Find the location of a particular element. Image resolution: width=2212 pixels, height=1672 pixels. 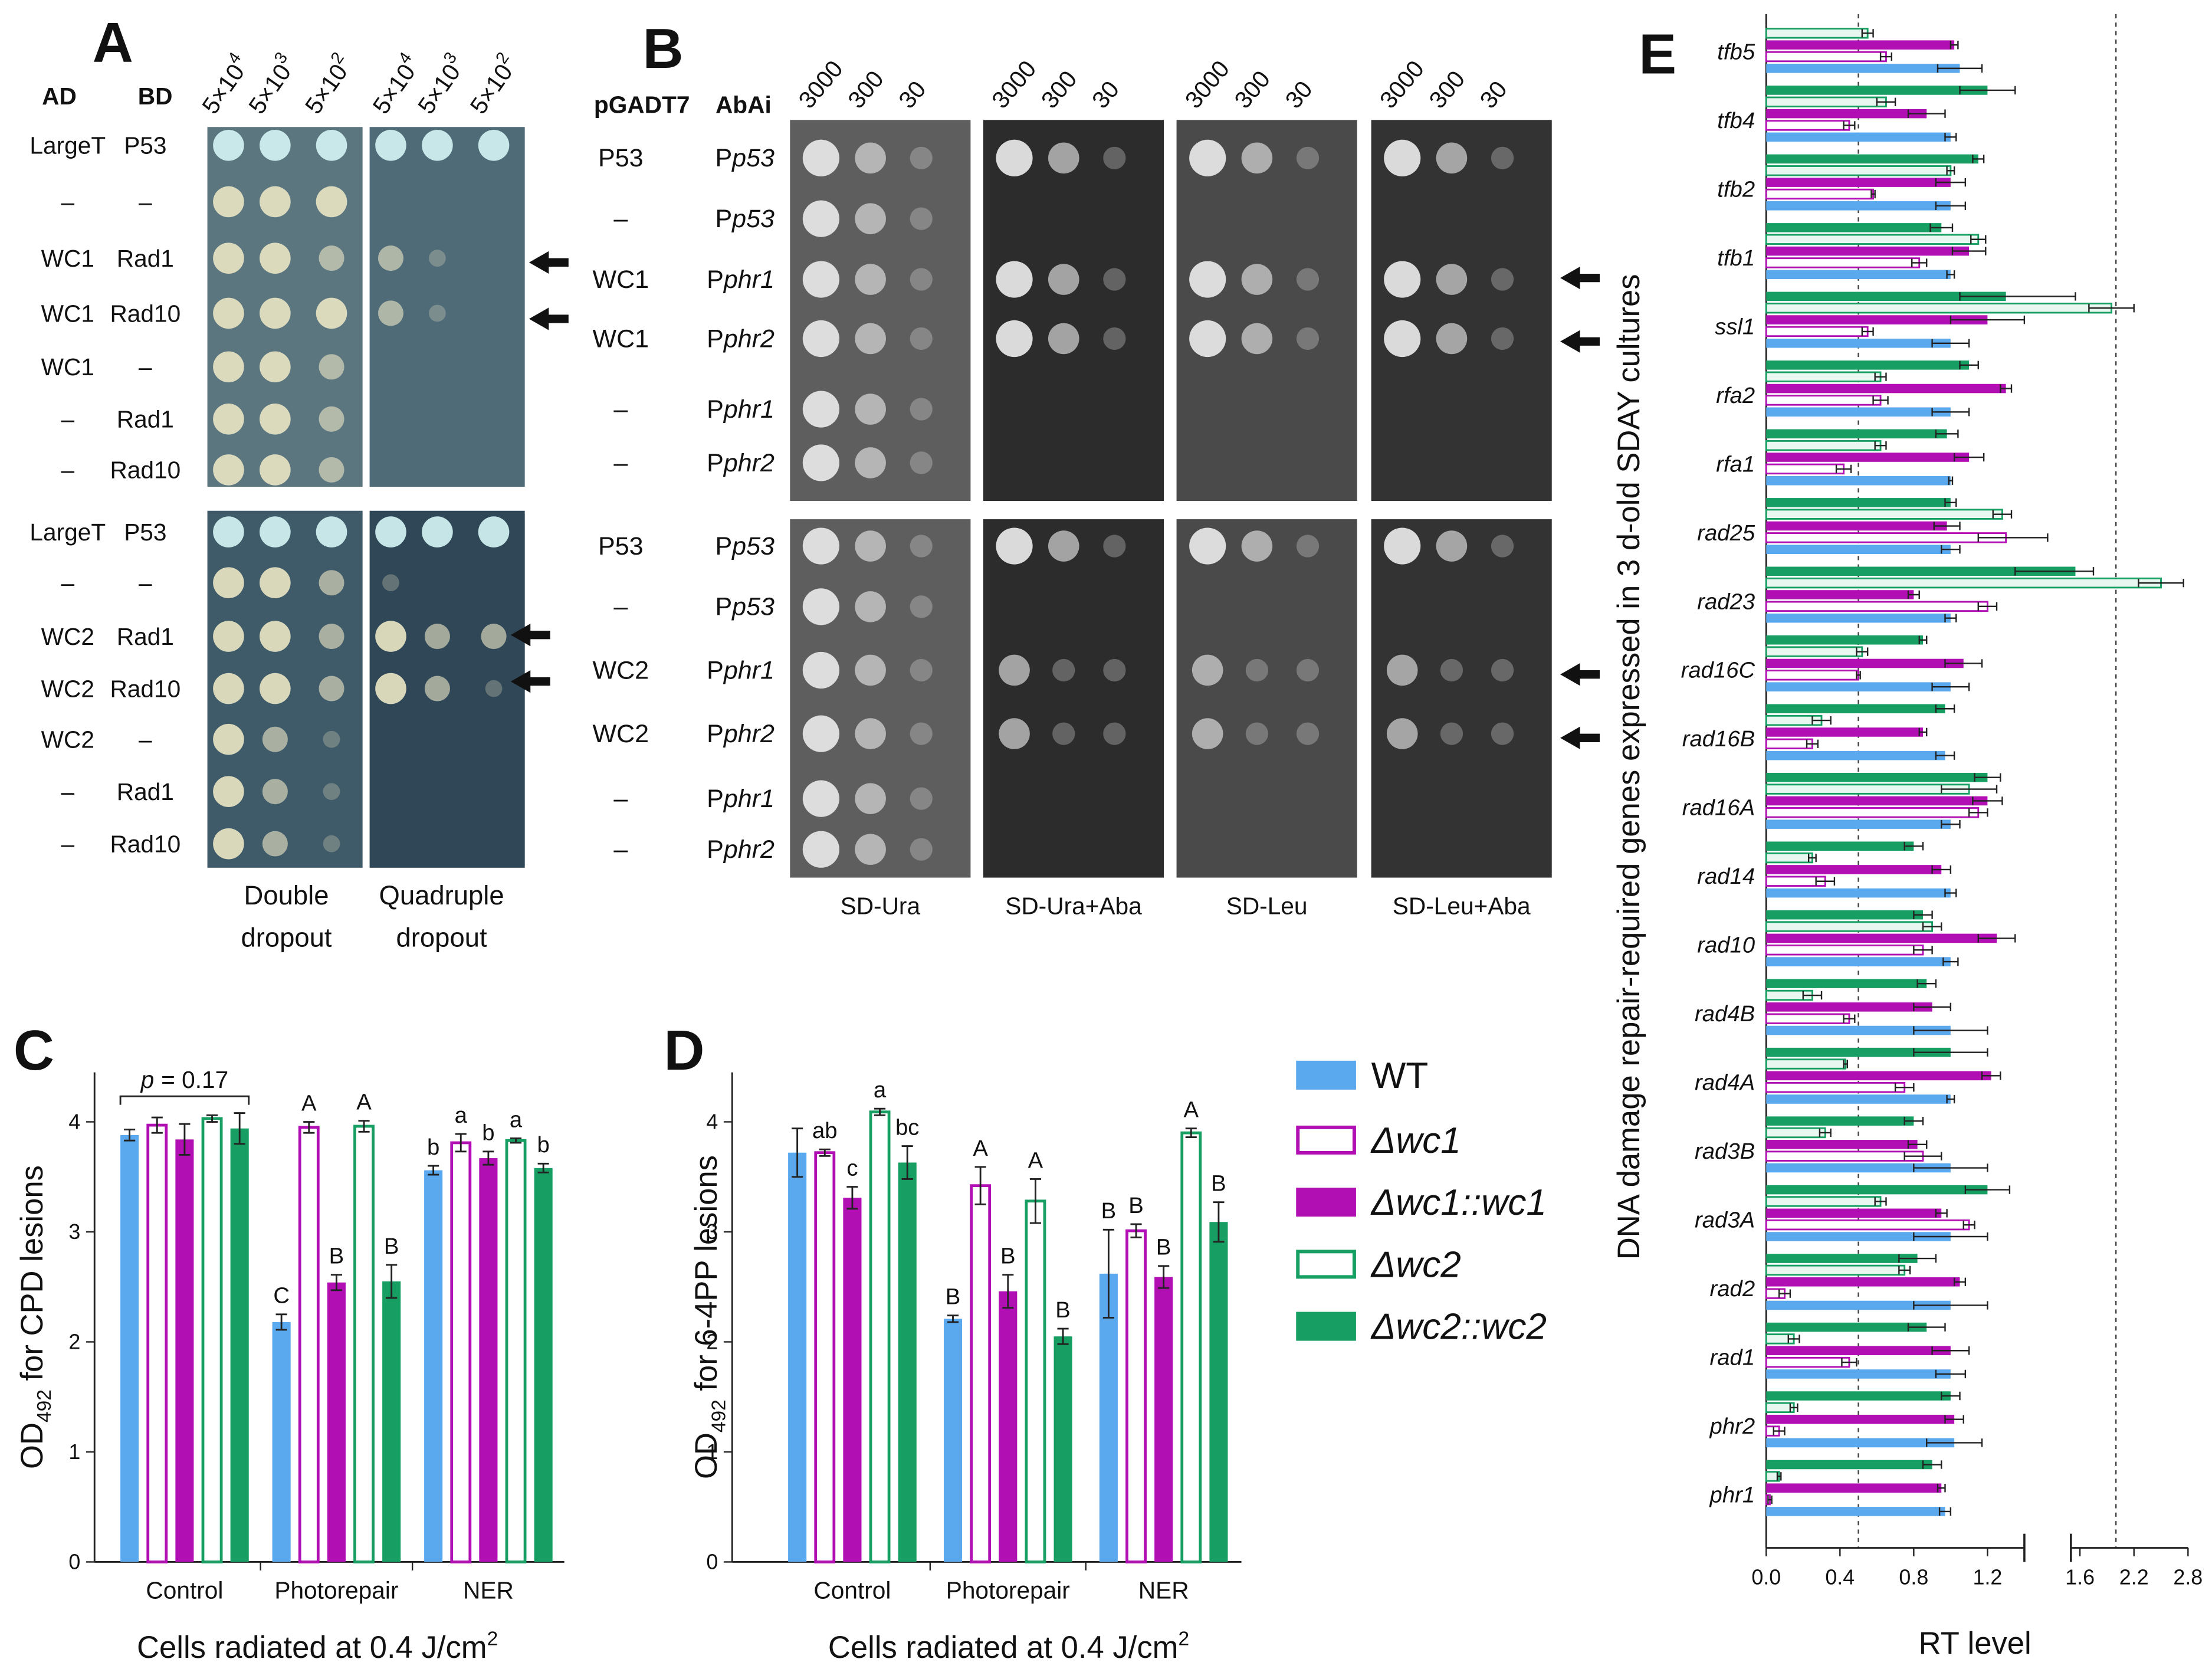

legend-swatch is located at coordinates (1326, 1264).